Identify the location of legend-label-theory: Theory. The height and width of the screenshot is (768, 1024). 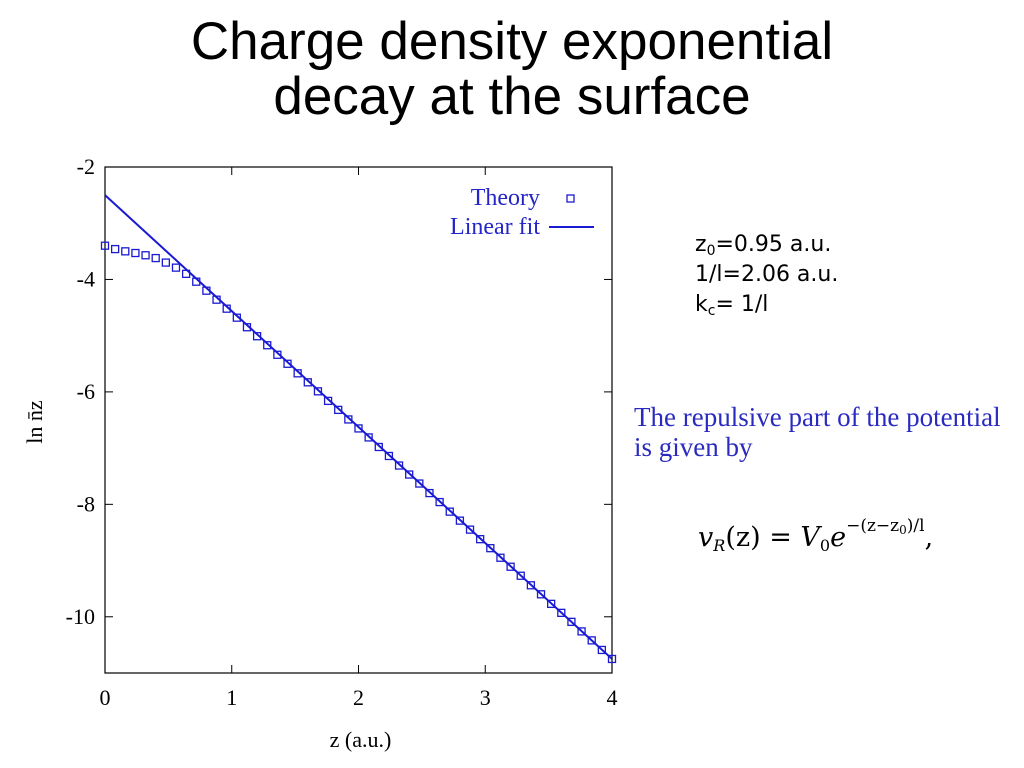
(505, 198).